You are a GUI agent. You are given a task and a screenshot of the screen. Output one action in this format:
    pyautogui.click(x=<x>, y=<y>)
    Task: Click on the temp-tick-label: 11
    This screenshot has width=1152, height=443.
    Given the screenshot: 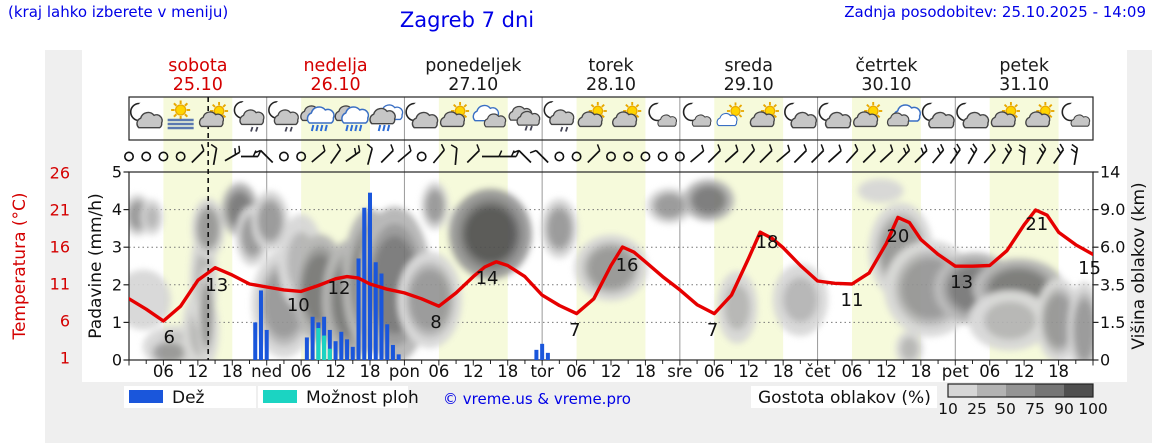 What is the action you would take?
    pyautogui.click(x=60, y=284)
    